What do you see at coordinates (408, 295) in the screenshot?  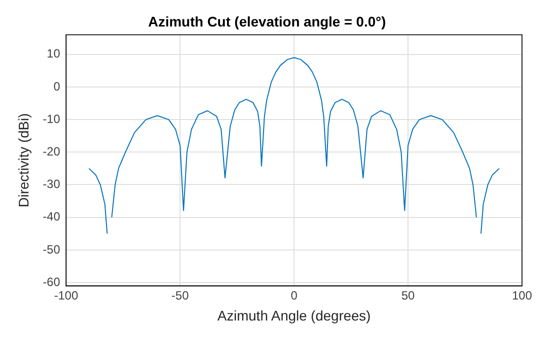 I see `x-tick-label: 50` at bounding box center [408, 295].